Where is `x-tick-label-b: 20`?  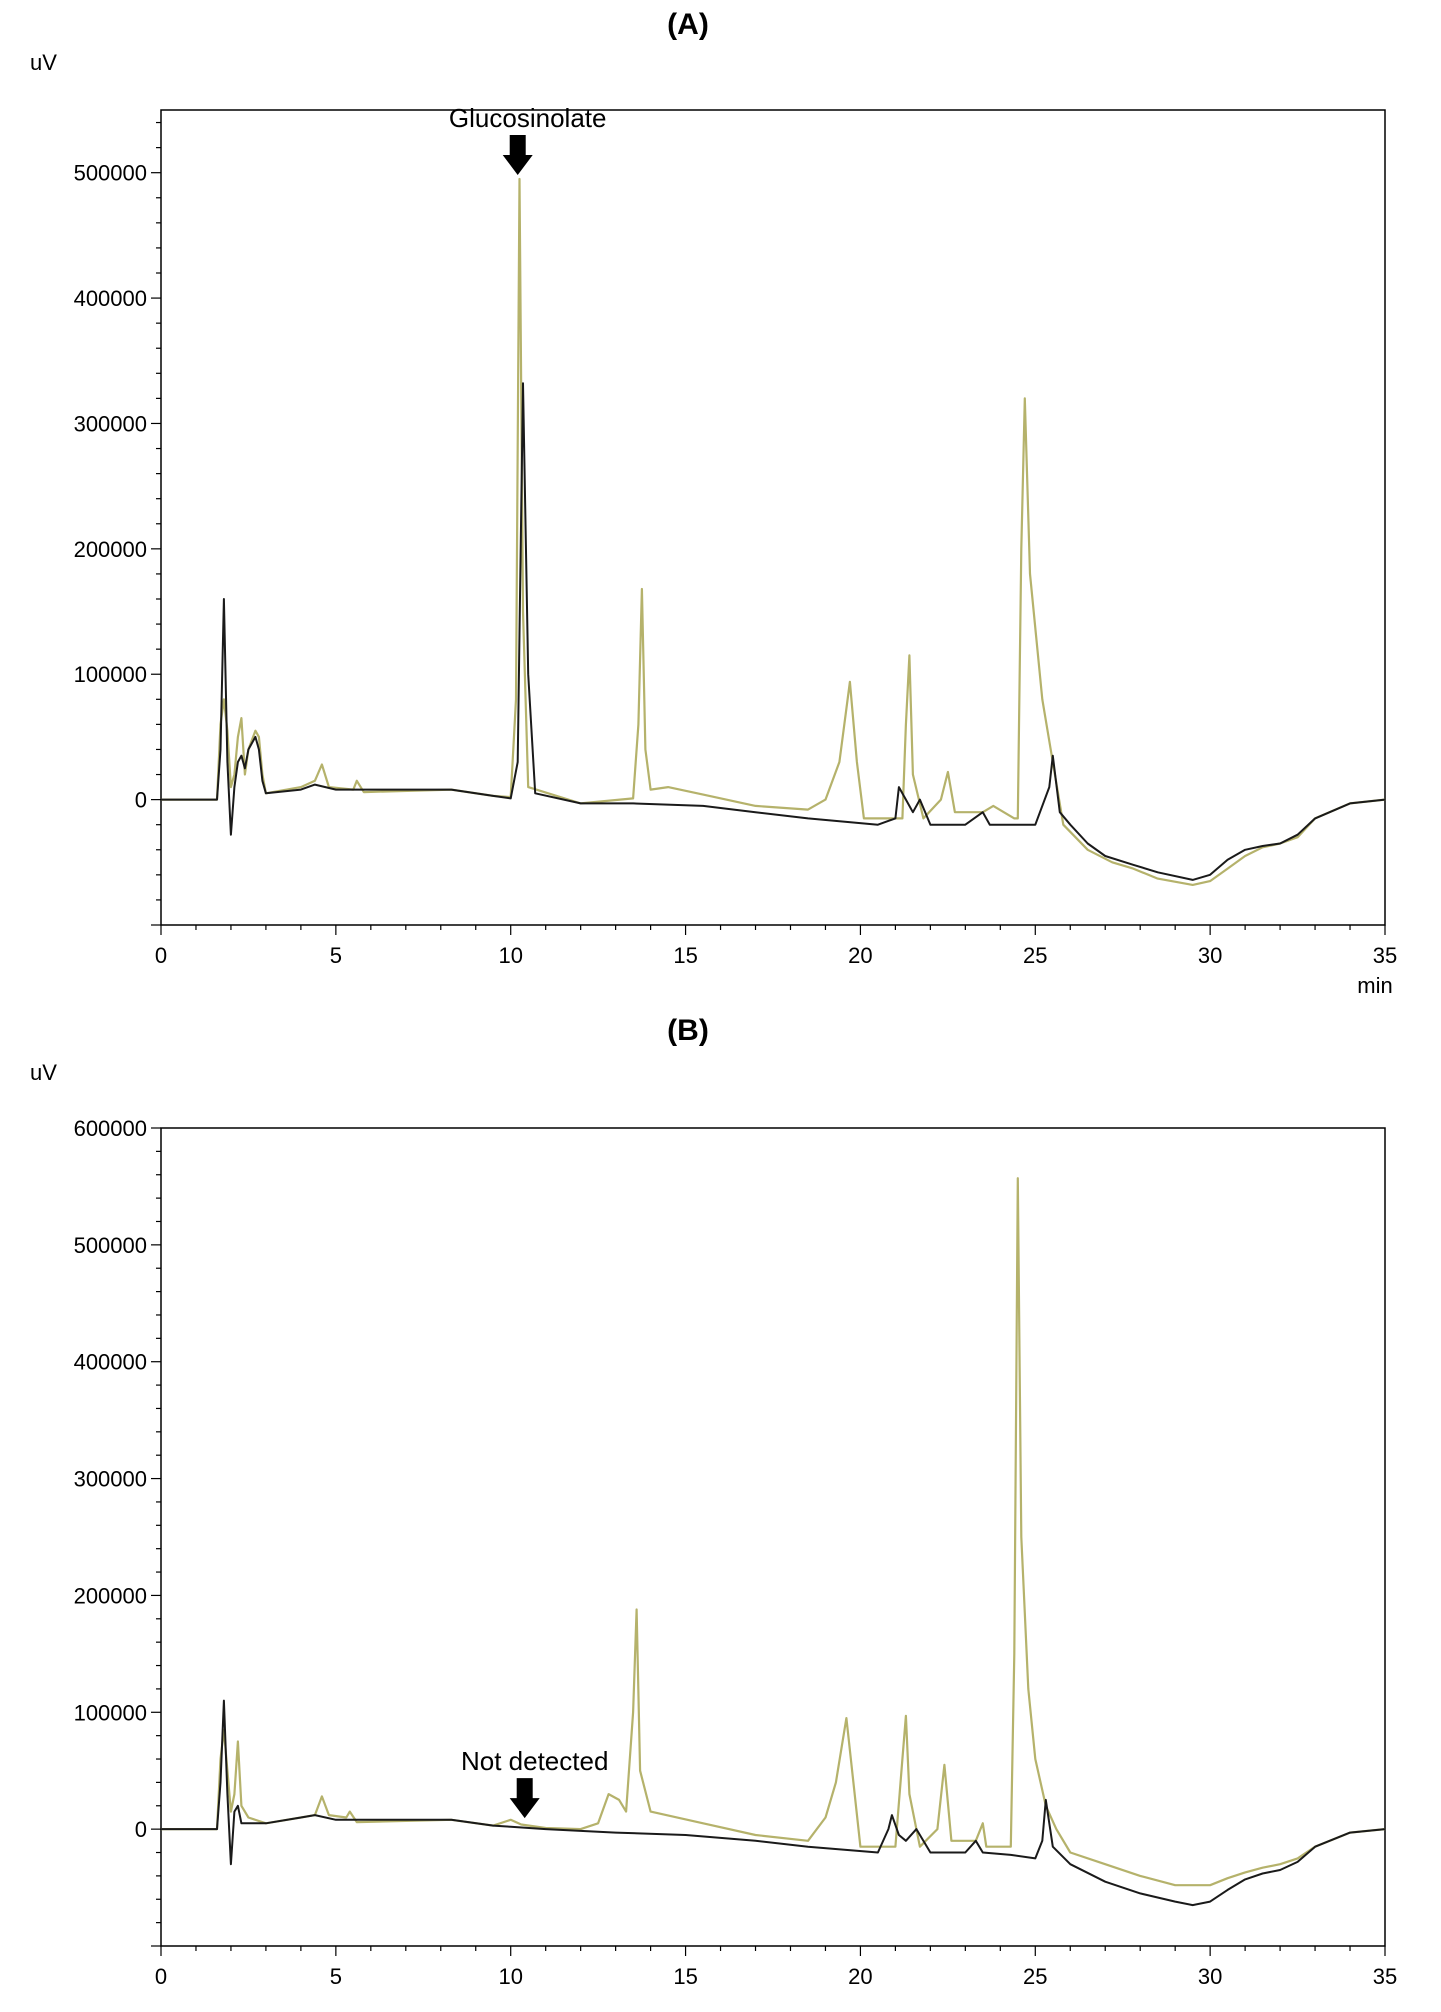
x-tick-label-b: 20 is located at coordinates (860, 1976).